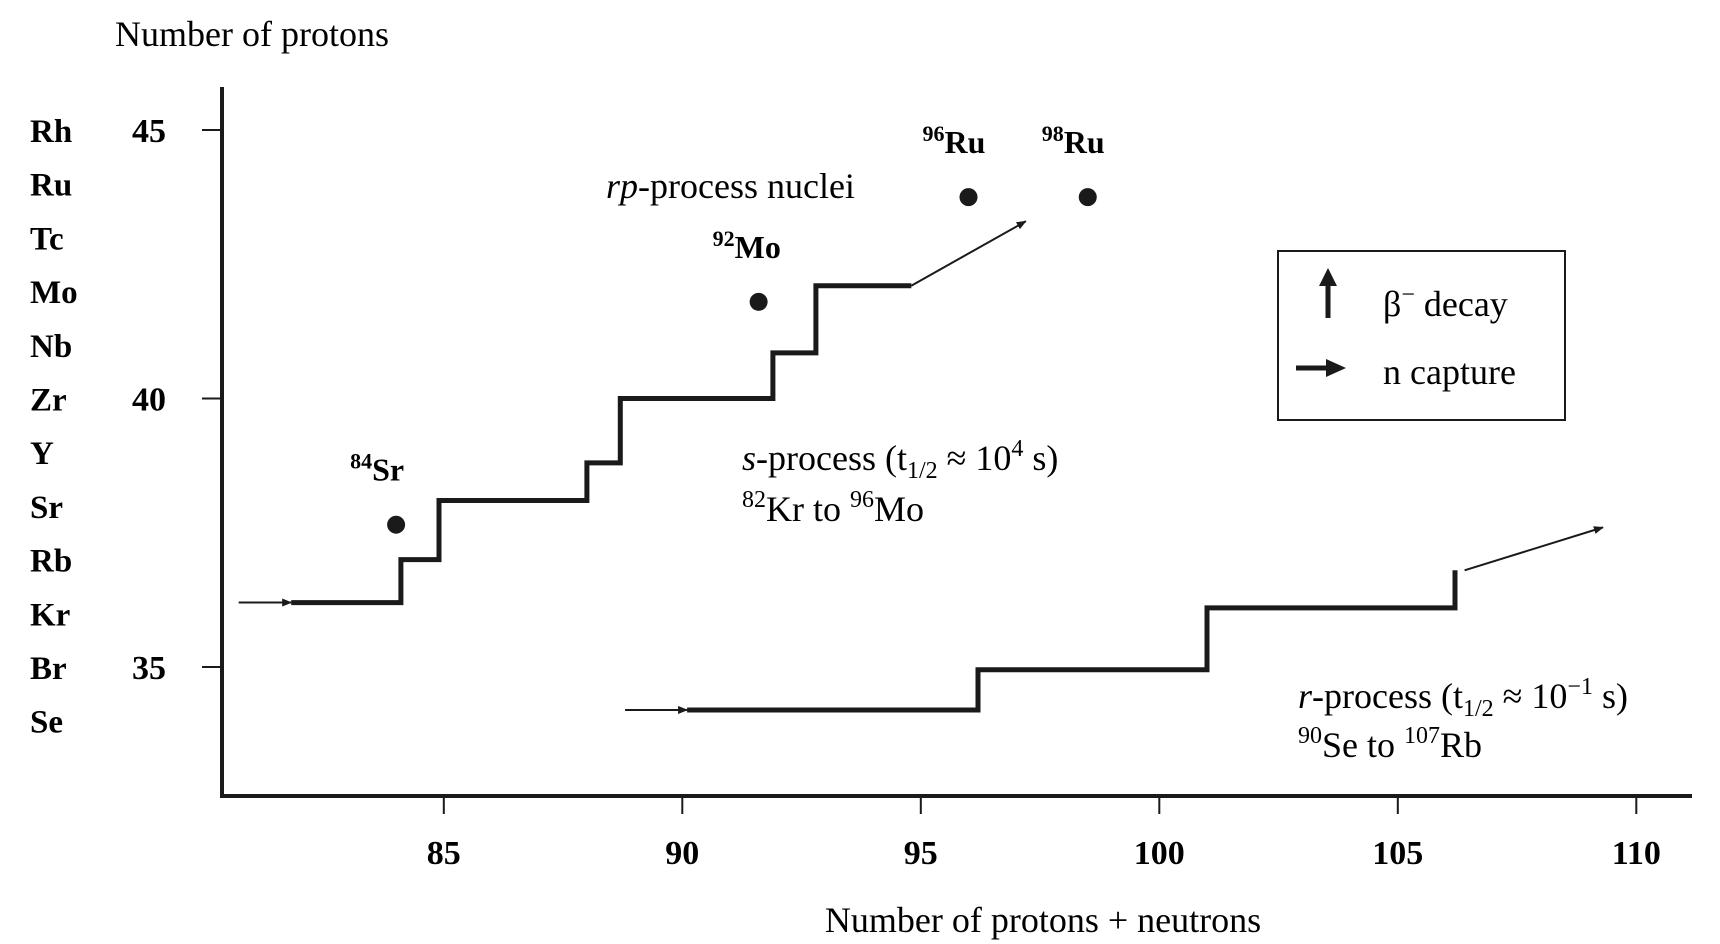 This screenshot has height=944, width=1720. Describe the element at coordinates (682, 853) in the screenshot. I see `x-tick-label: 90` at that location.